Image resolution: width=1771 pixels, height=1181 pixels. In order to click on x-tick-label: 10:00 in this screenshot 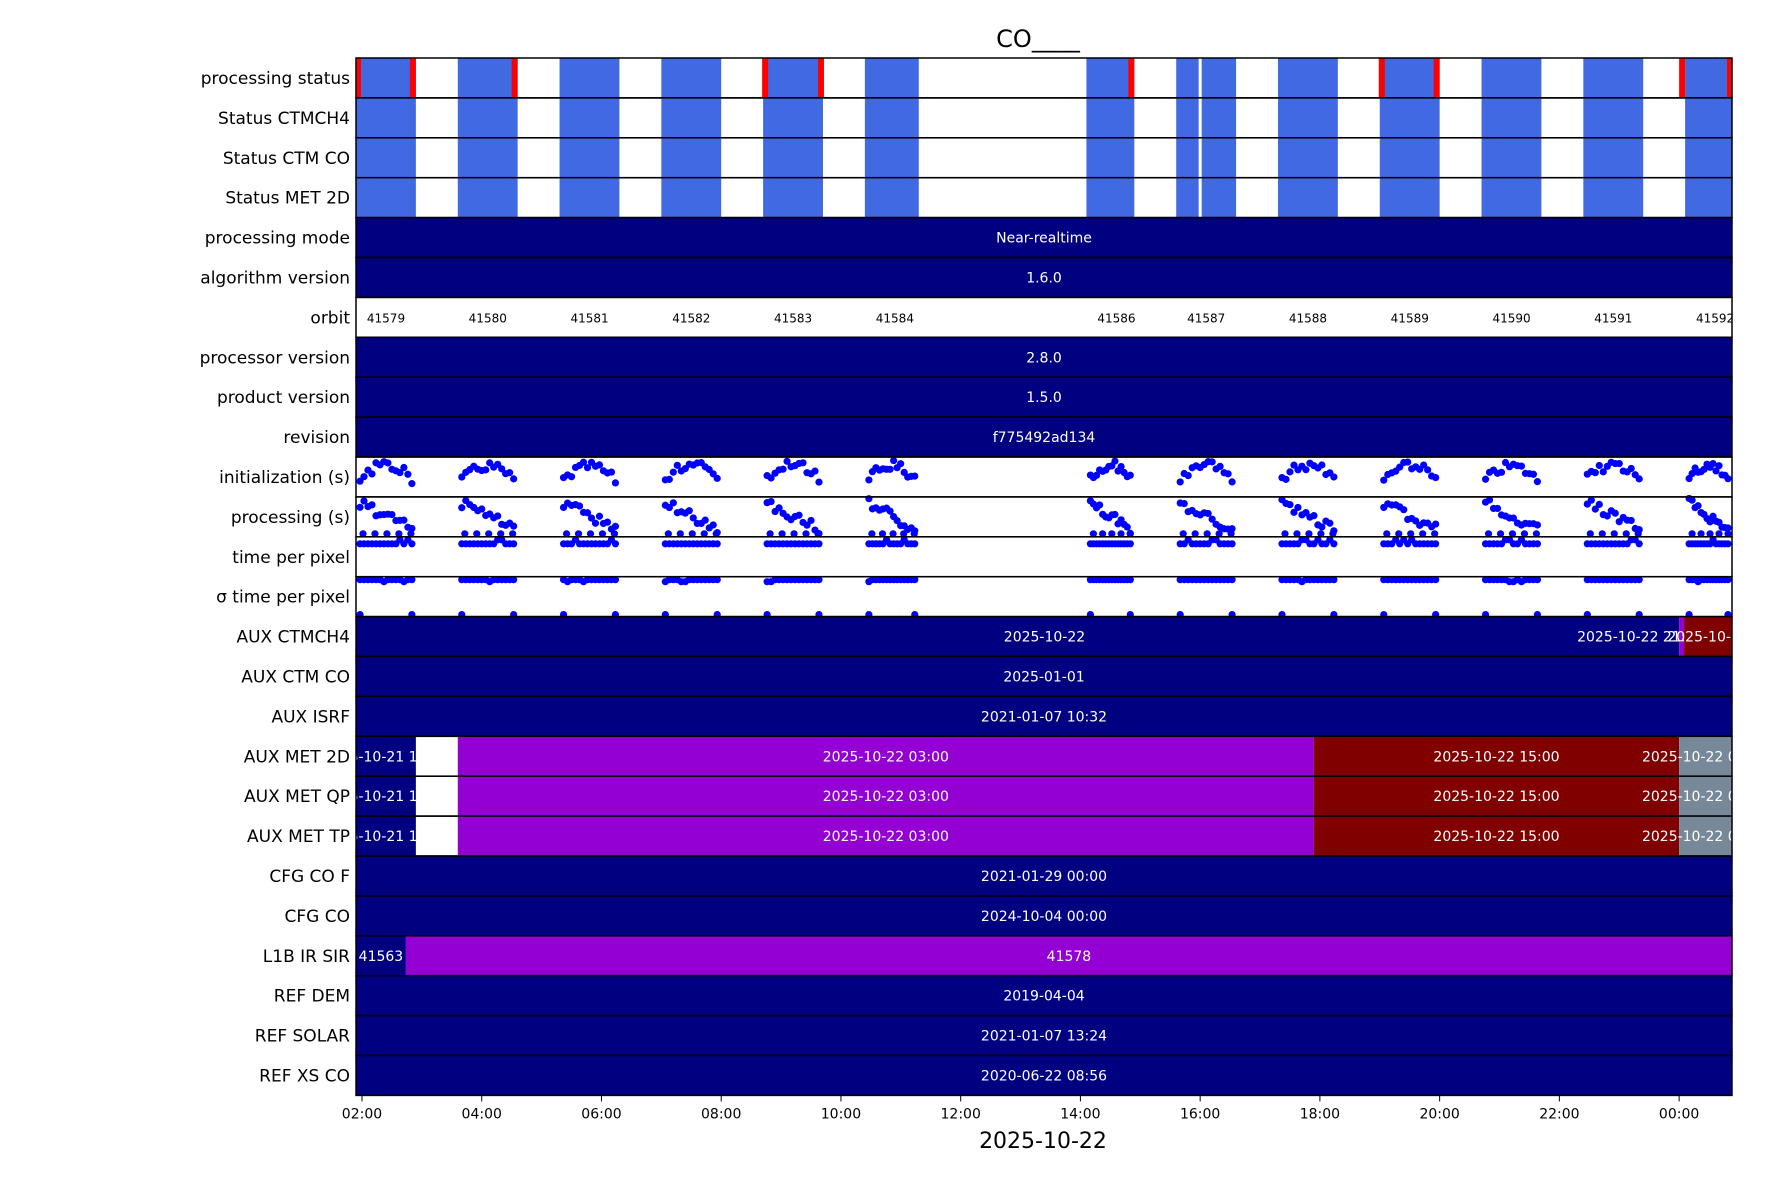, I will do `click(841, 1114)`.